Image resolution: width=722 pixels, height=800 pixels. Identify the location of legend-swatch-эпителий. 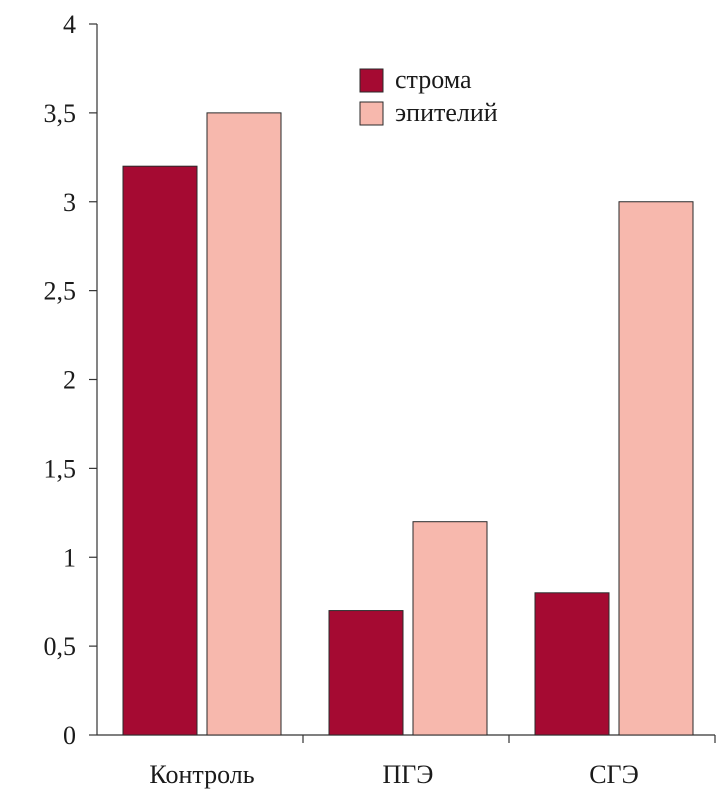
(371, 113).